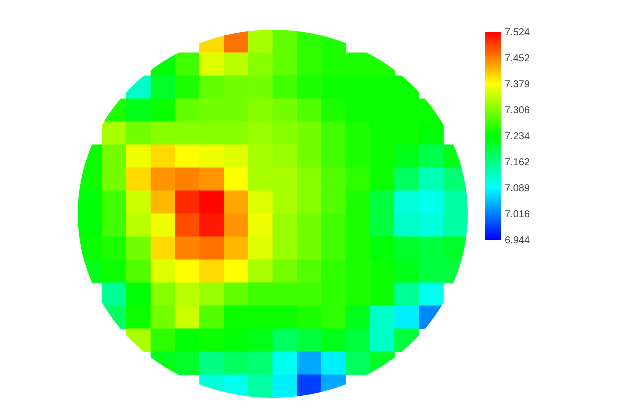 The height and width of the screenshot is (420, 640). I want to click on color-bar-label: 7.016, so click(517, 215).